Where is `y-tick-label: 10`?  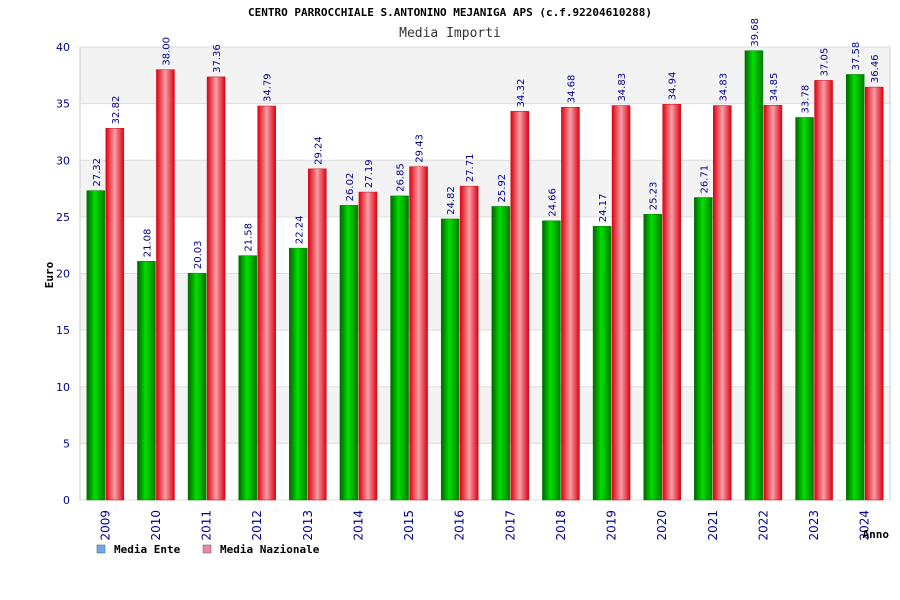 y-tick-label: 10 is located at coordinates (63, 387).